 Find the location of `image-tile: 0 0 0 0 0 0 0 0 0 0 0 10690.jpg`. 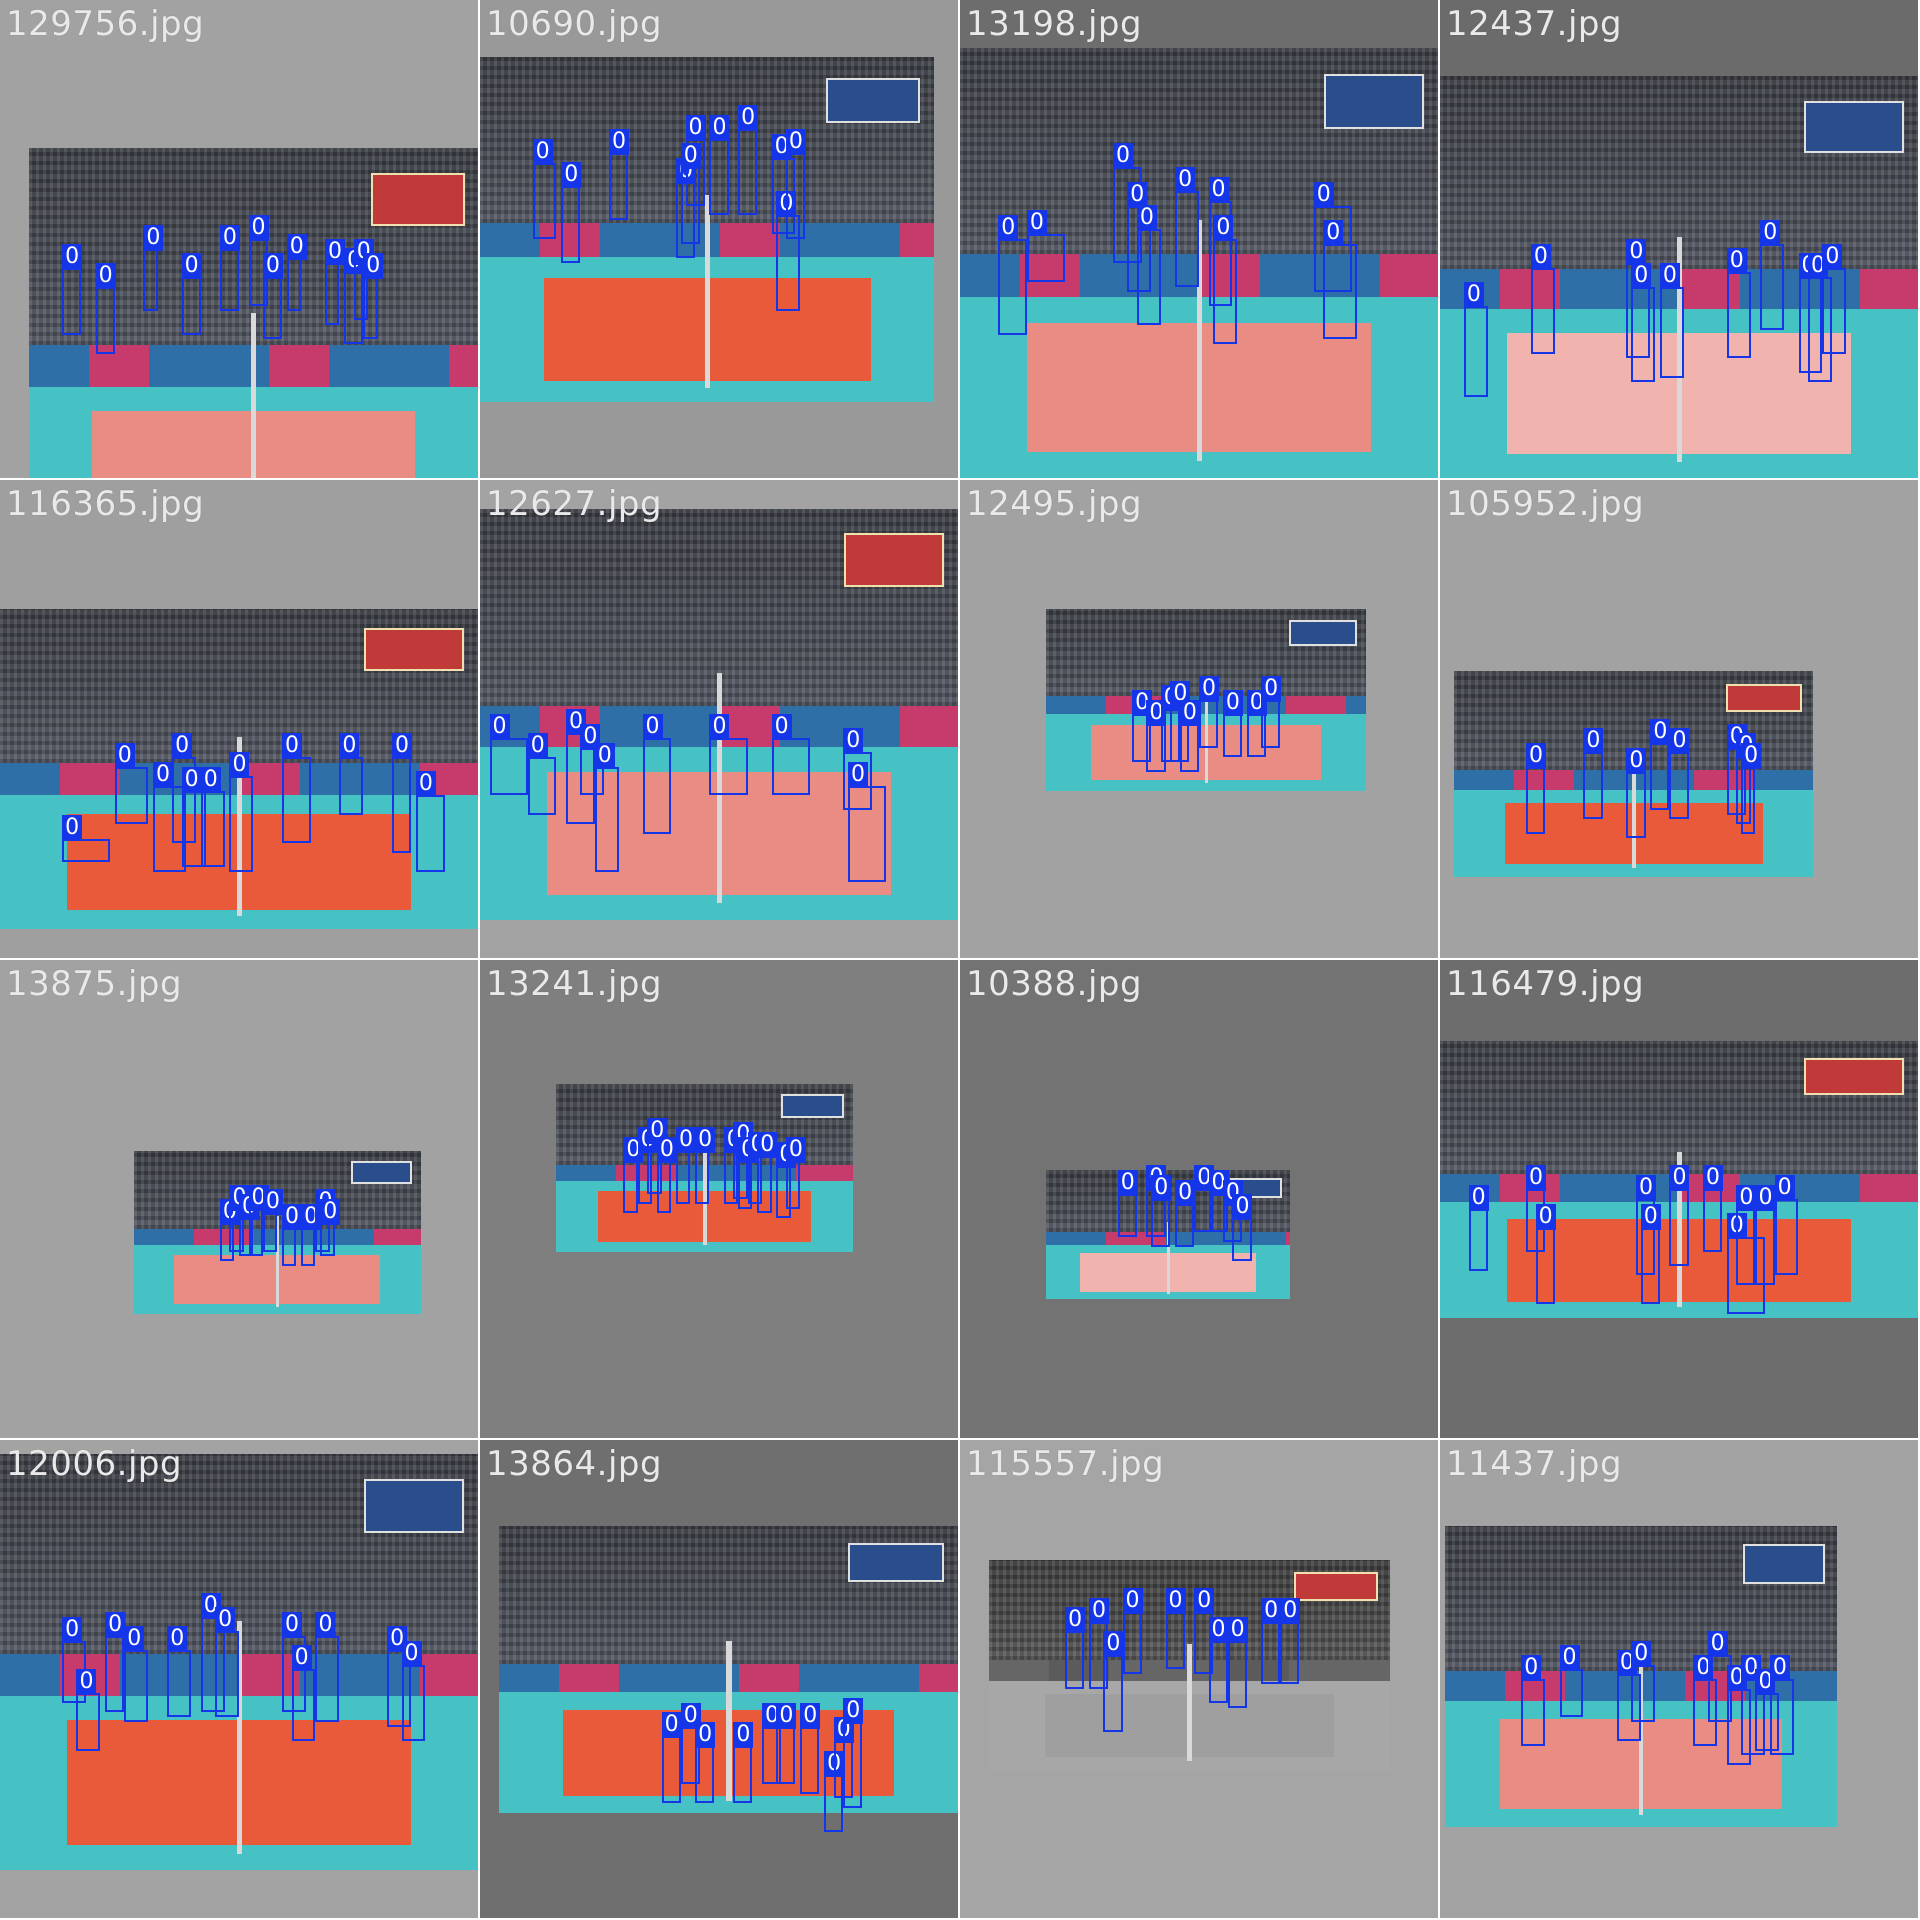

image-tile: 0 0 0 0 0 0 0 0 0 0 0 10690.jpg is located at coordinates (719, 239).